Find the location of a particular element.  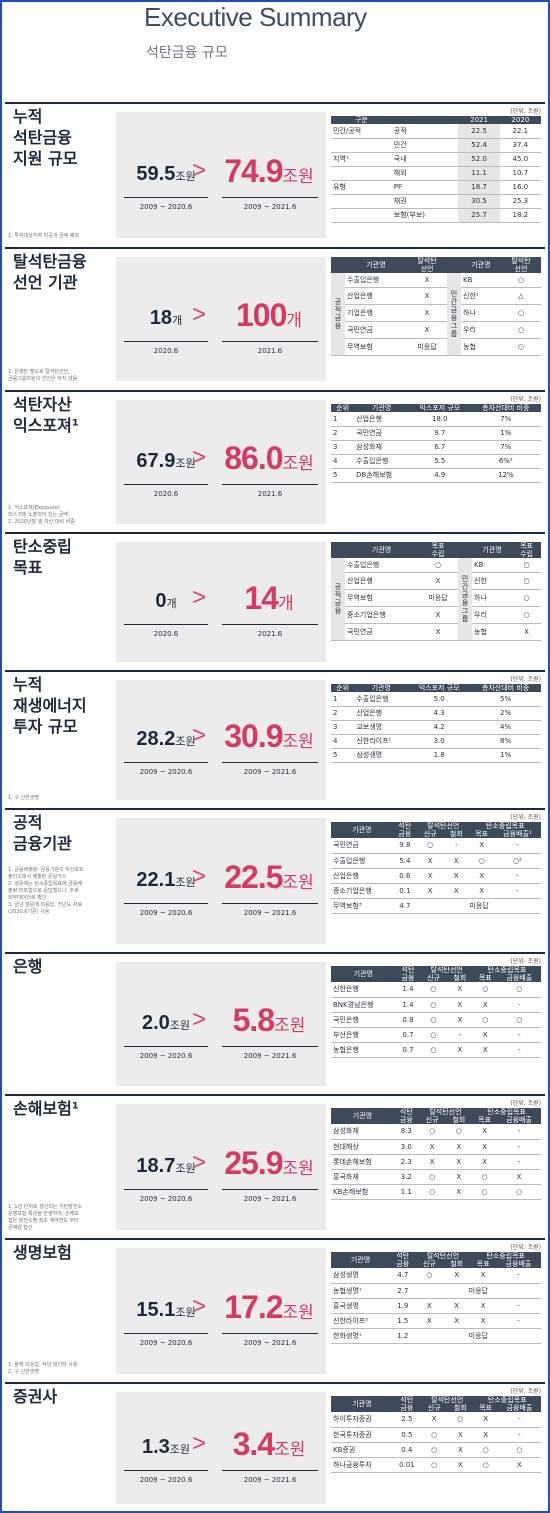

table-cell: 0.01 is located at coordinates (407, 1465).